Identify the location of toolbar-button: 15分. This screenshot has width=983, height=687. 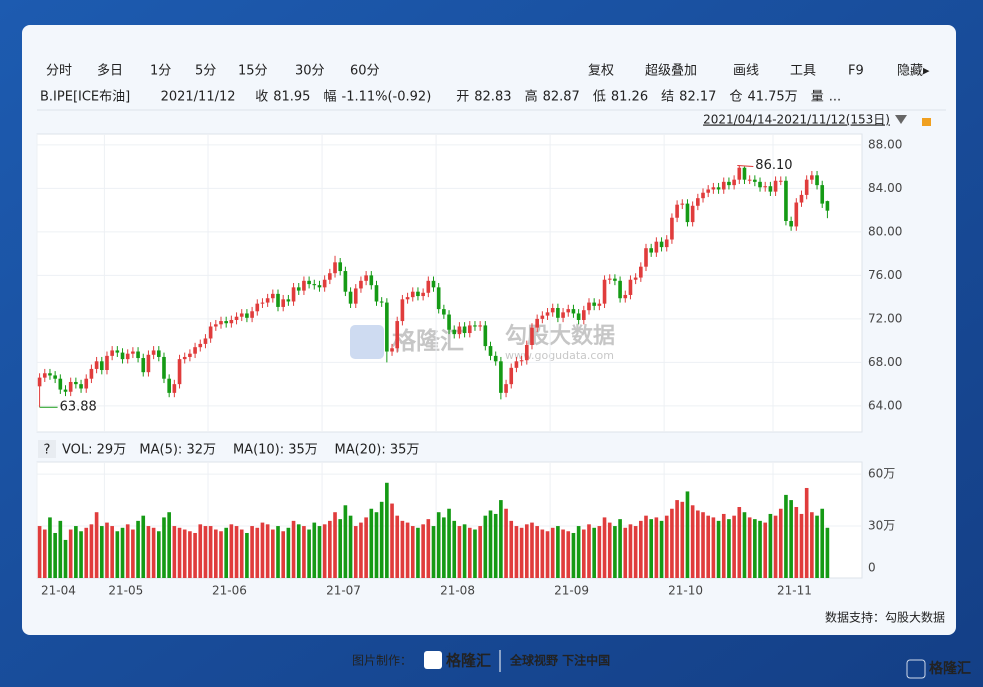
(253, 71).